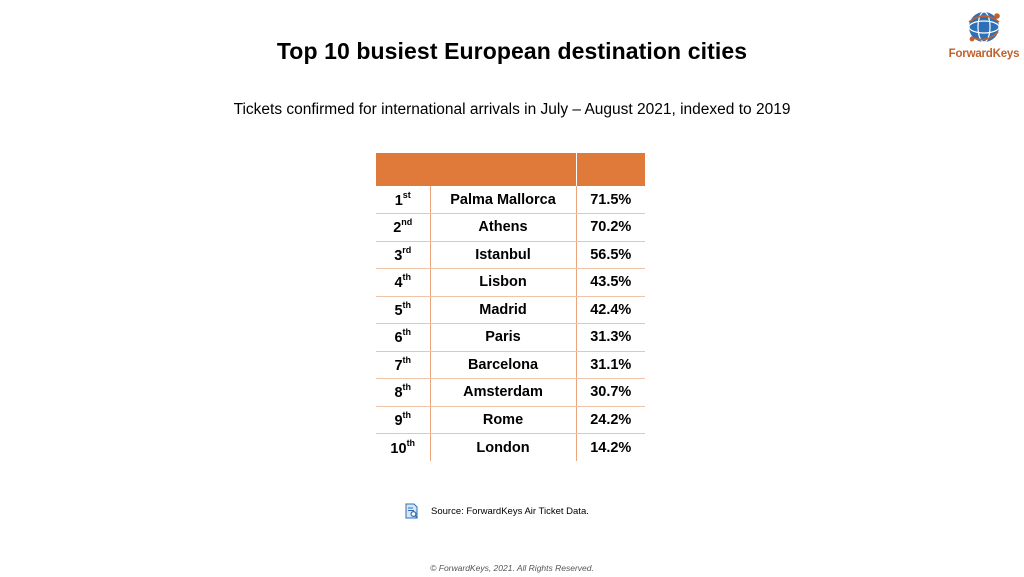 The image size is (1024, 577). I want to click on city-cell: Amsterdam, so click(503, 392).